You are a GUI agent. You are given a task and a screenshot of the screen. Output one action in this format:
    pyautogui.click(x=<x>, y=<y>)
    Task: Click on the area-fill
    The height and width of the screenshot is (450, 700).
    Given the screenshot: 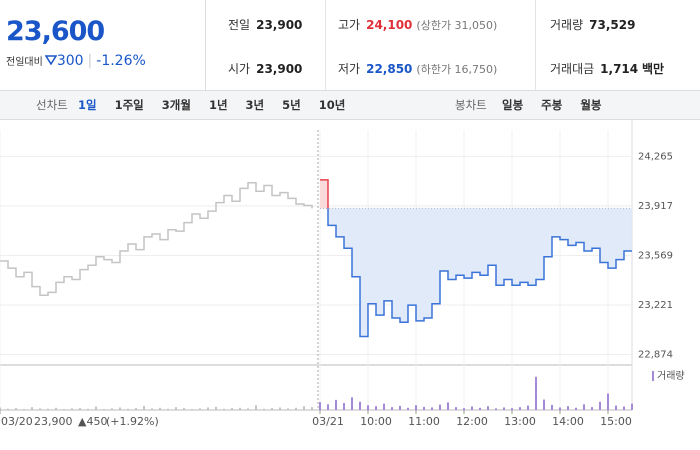 What is the action you would take?
    pyautogui.click(x=480, y=272)
    